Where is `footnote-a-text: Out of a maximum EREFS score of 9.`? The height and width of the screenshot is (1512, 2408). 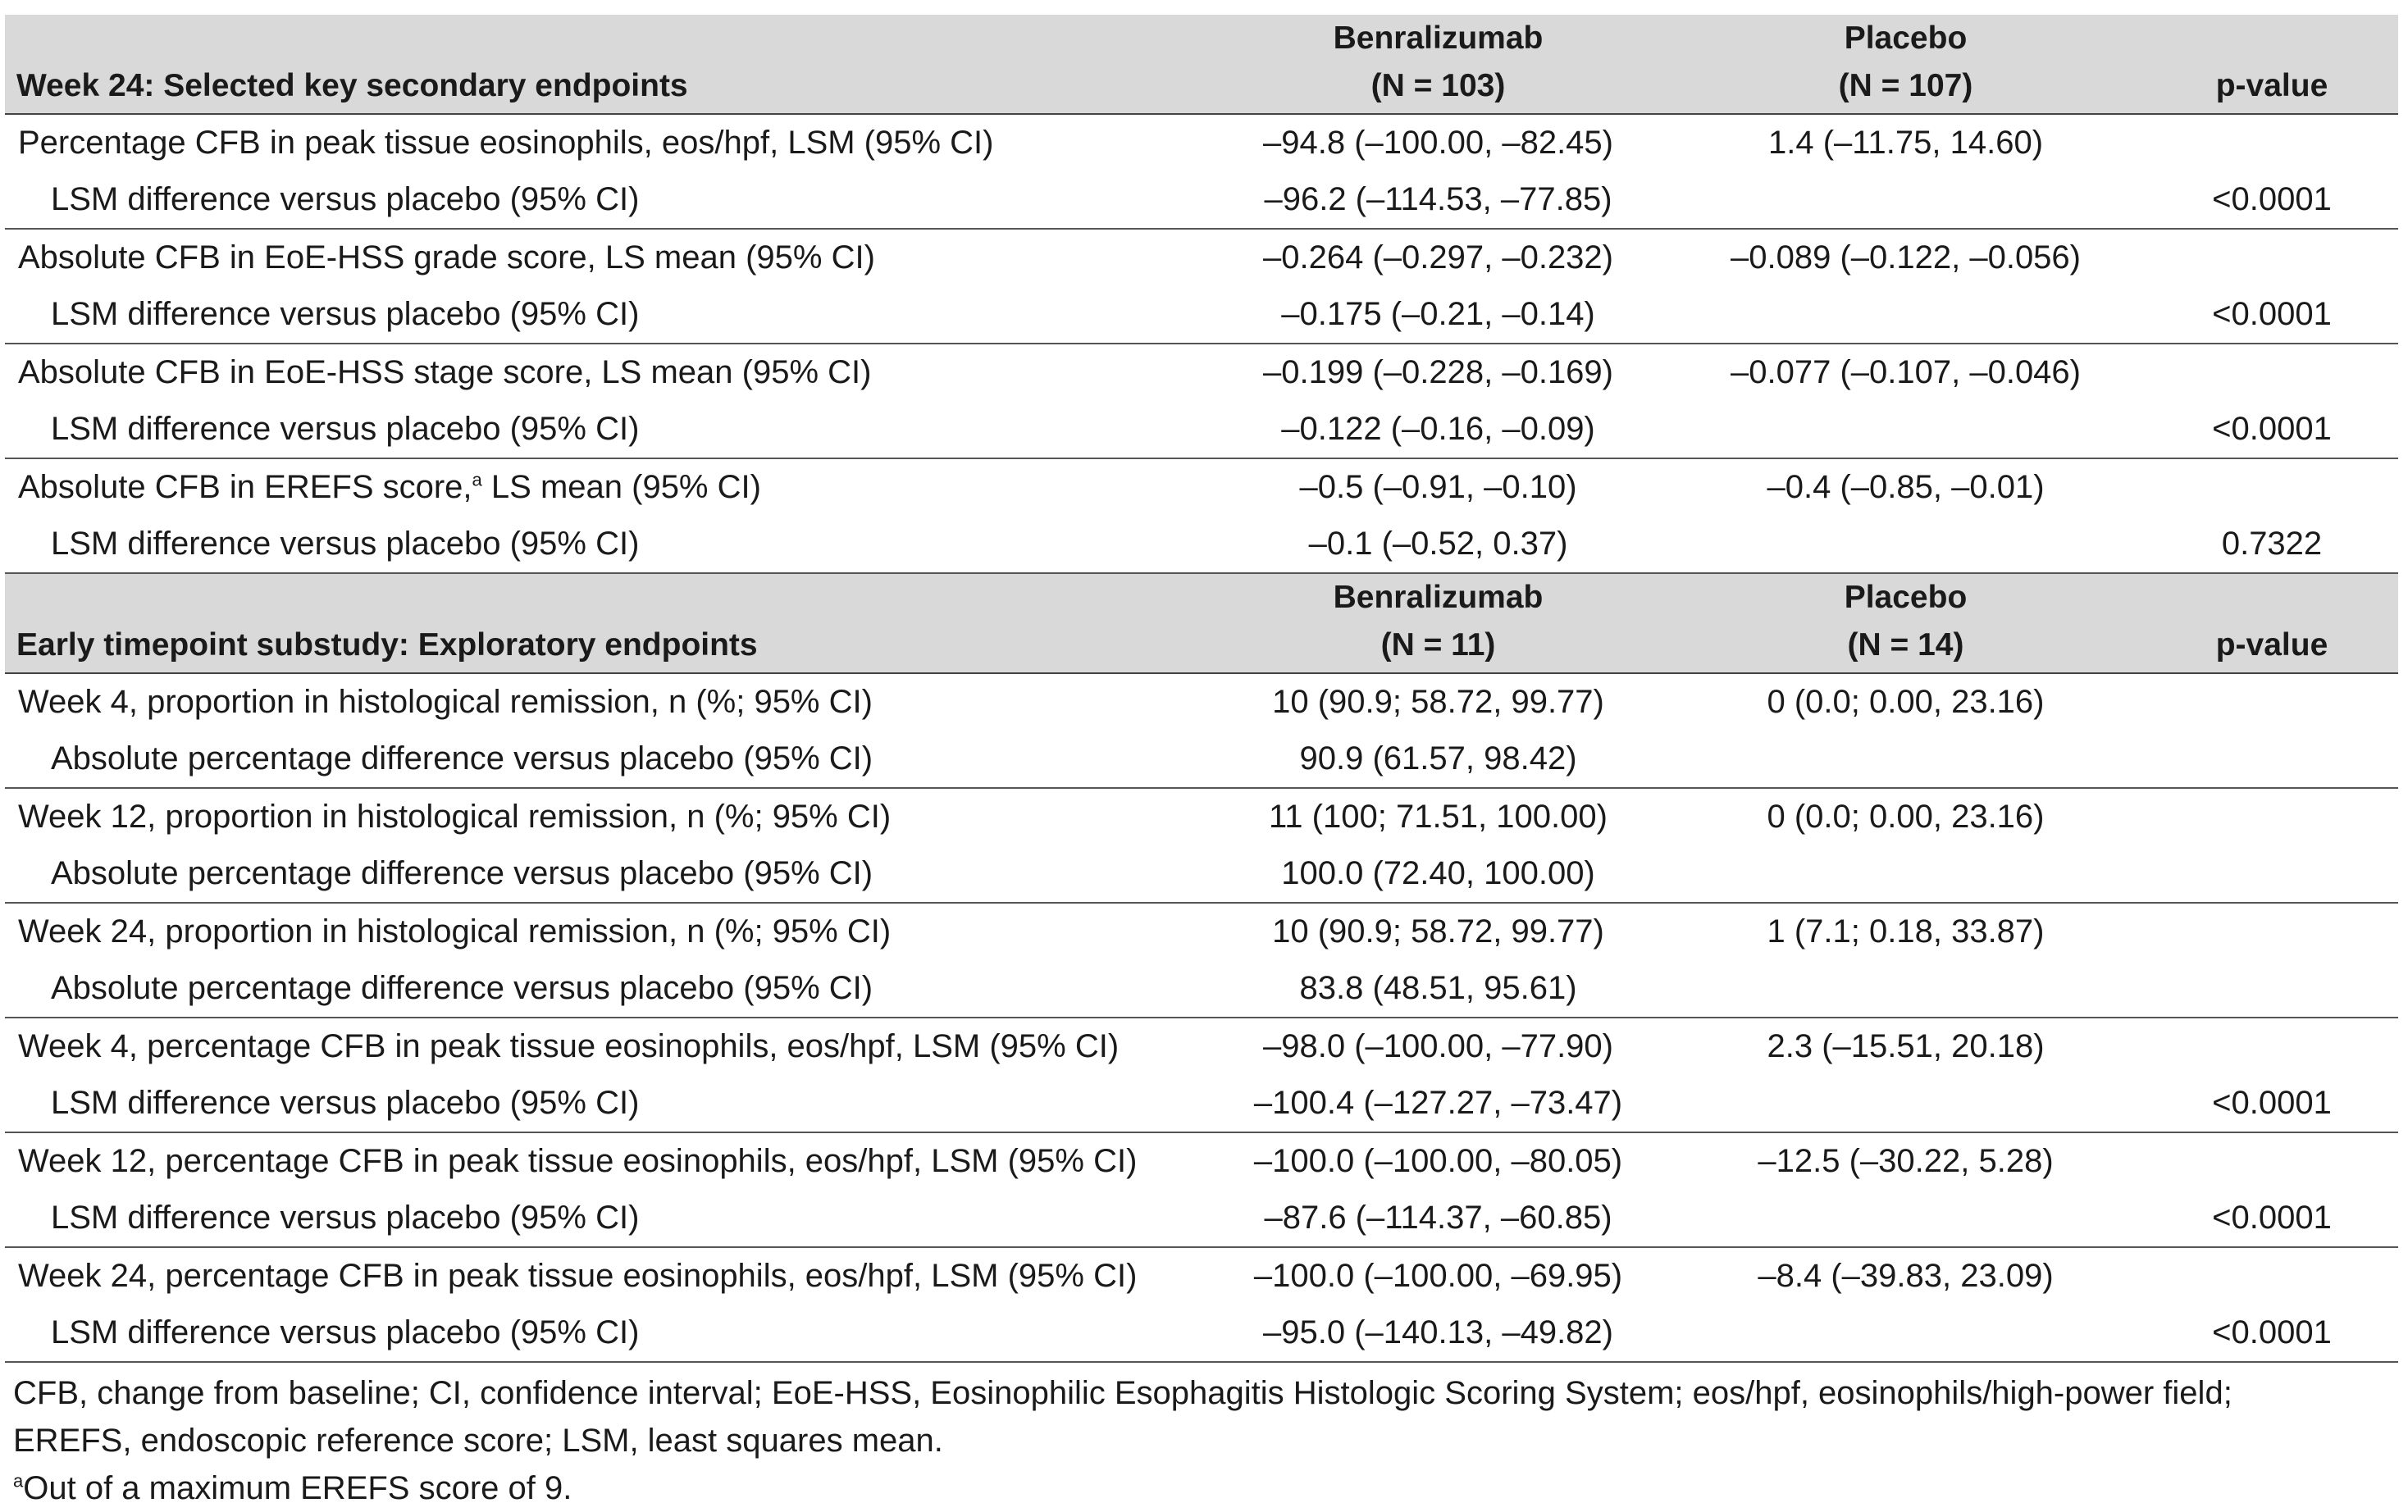
footnote-a-text: Out of a maximum EREFS score of 9. is located at coordinates (297, 1488).